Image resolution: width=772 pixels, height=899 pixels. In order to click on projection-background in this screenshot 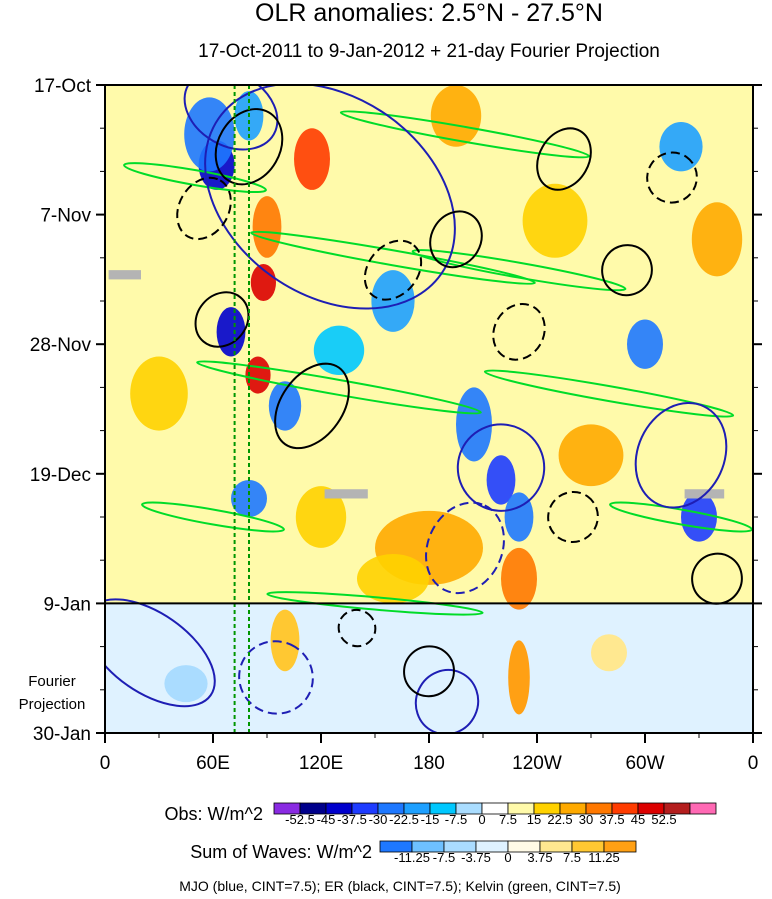, I will do `click(429, 668)`.